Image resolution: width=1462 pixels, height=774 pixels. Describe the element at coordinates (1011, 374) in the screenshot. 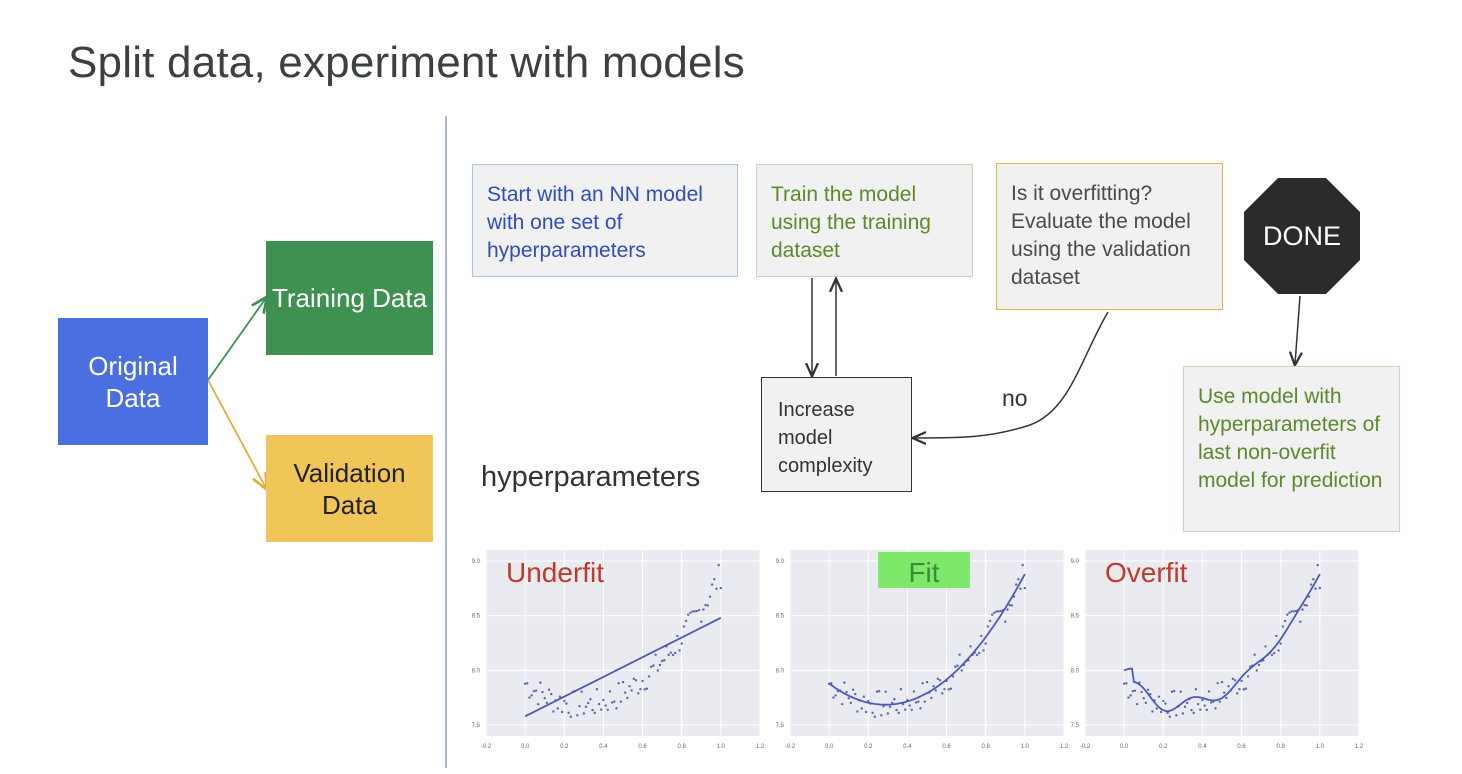

I see `arrow-evaluate-to-increase` at that location.